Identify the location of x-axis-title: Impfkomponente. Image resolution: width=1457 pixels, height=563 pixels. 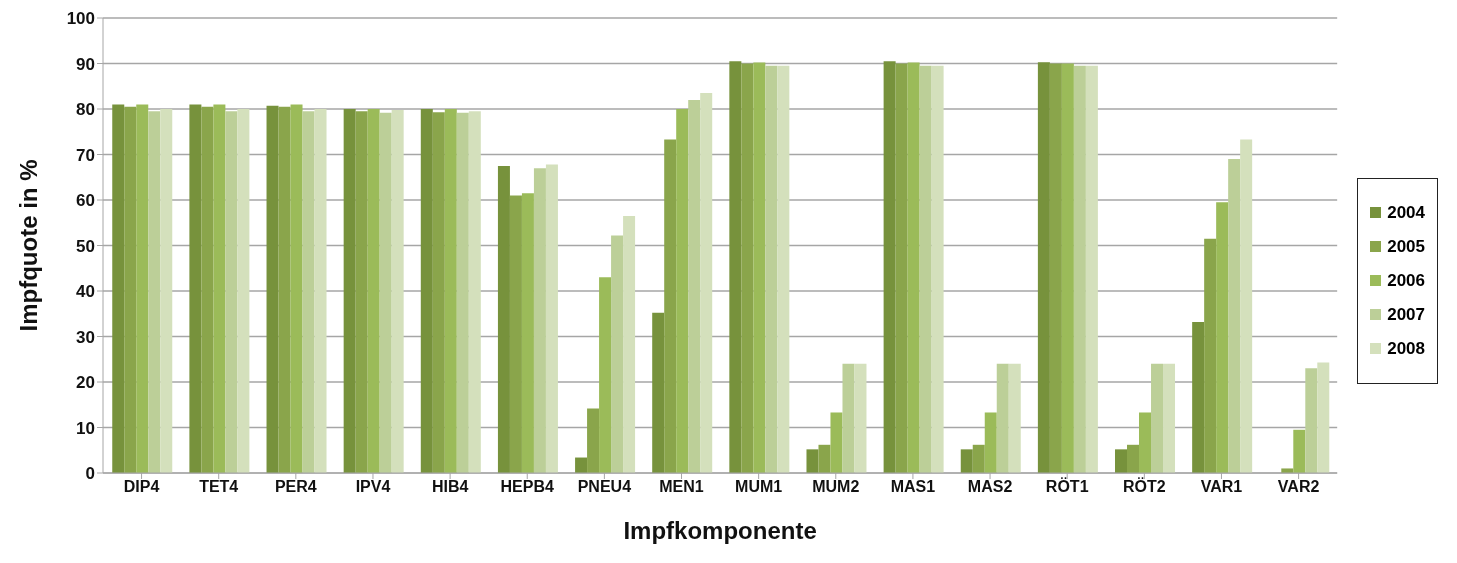
(720, 530).